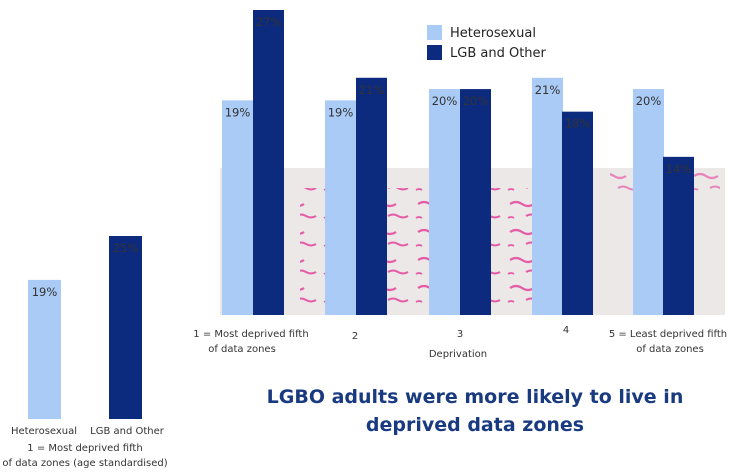 Image resolution: width=734 pixels, height=472 pixels. I want to click on q5-heterosexual-value-label: 20%, so click(649, 101).